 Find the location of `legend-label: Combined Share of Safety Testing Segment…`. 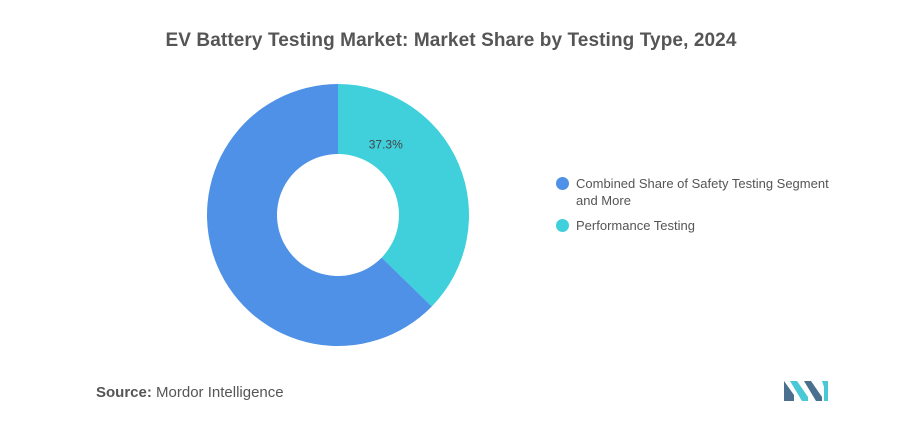

legend-label: Combined Share of Safety Testing Segment… is located at coordinates (702, 192).